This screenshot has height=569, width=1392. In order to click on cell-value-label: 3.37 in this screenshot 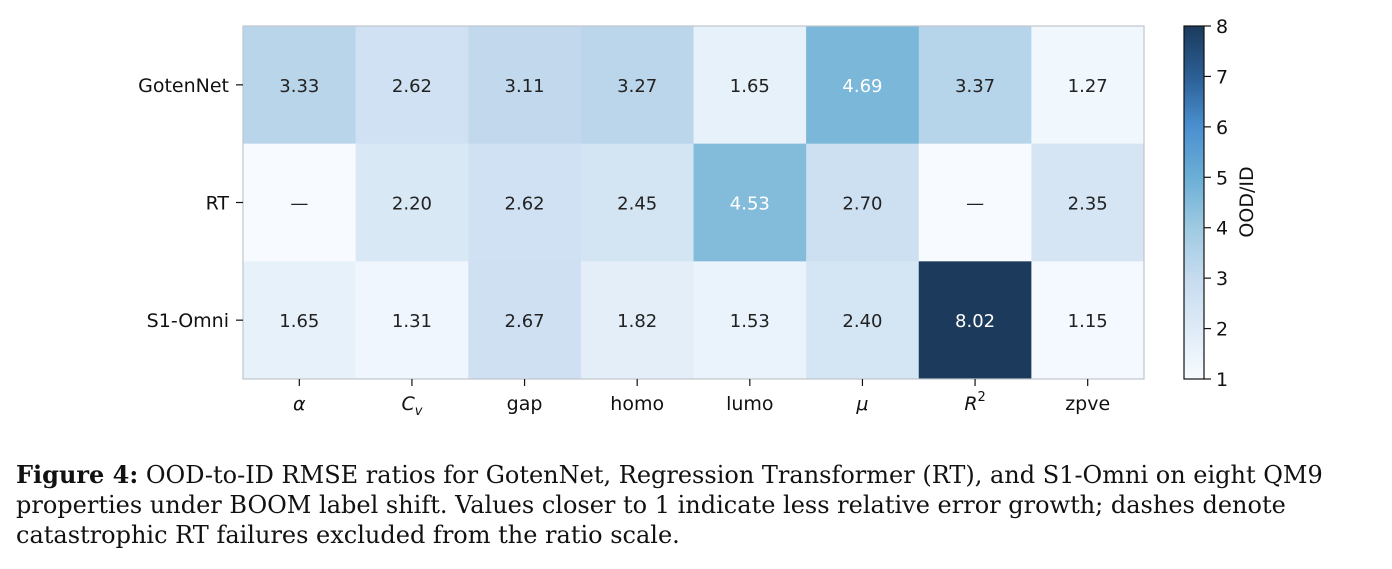, I will do `click(975, 86)`.